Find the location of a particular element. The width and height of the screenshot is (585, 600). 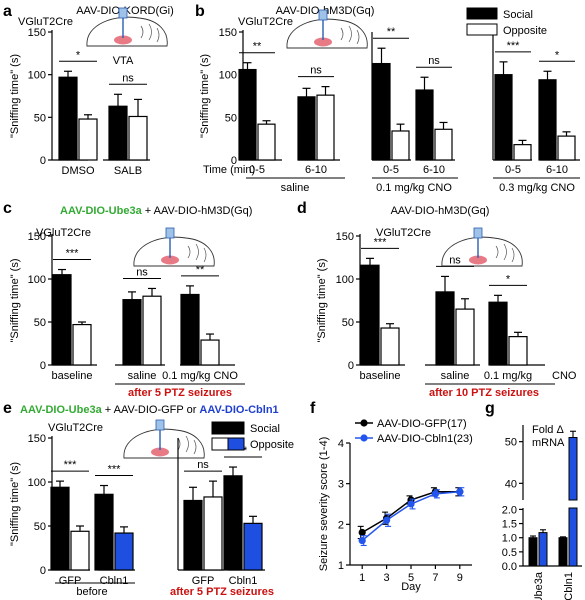

y-tick-label: 0.0 is located at coordinates (509, 567).